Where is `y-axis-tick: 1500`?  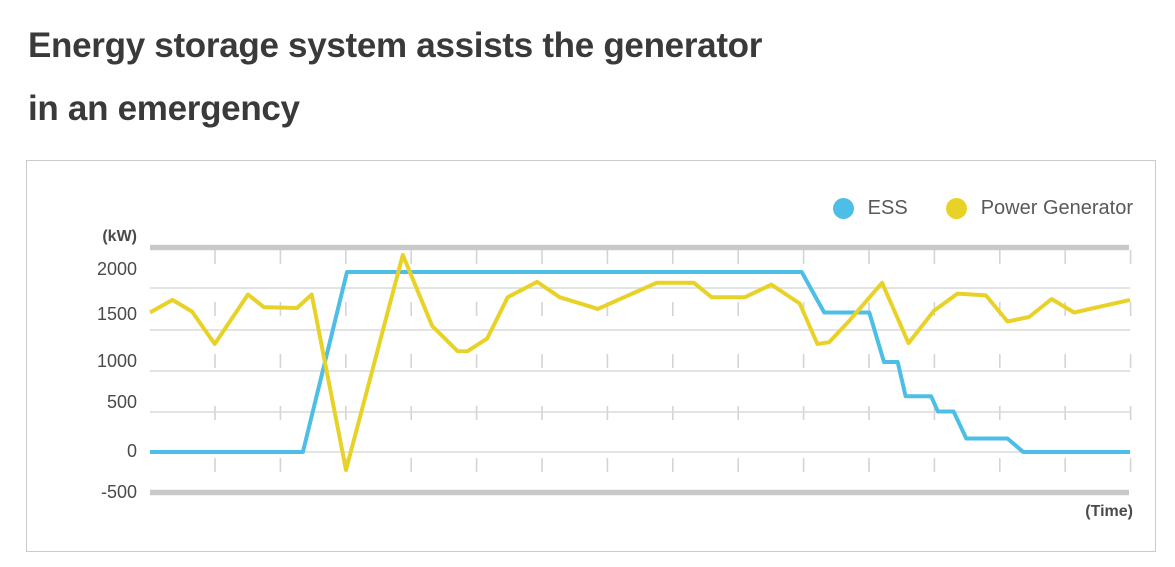
y-axis-tick: 1500 is located at coordinates (116, 314).